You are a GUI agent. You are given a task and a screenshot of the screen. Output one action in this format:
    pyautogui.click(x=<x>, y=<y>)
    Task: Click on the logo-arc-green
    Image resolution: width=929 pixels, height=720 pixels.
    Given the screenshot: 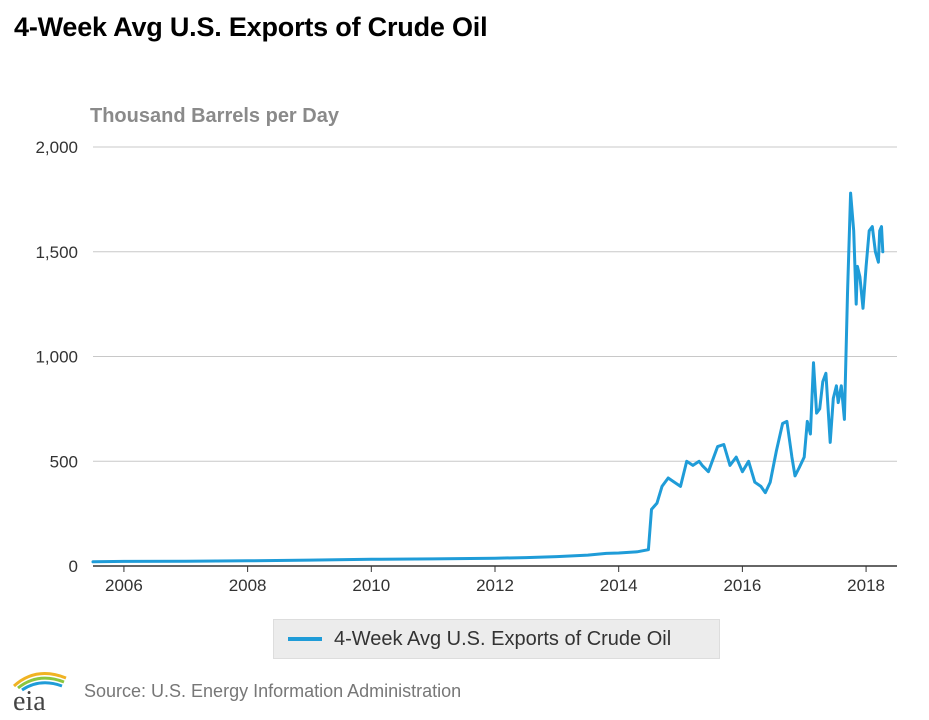 What is the action you would take?
    pyautogui.click(x=41, y=683)
    